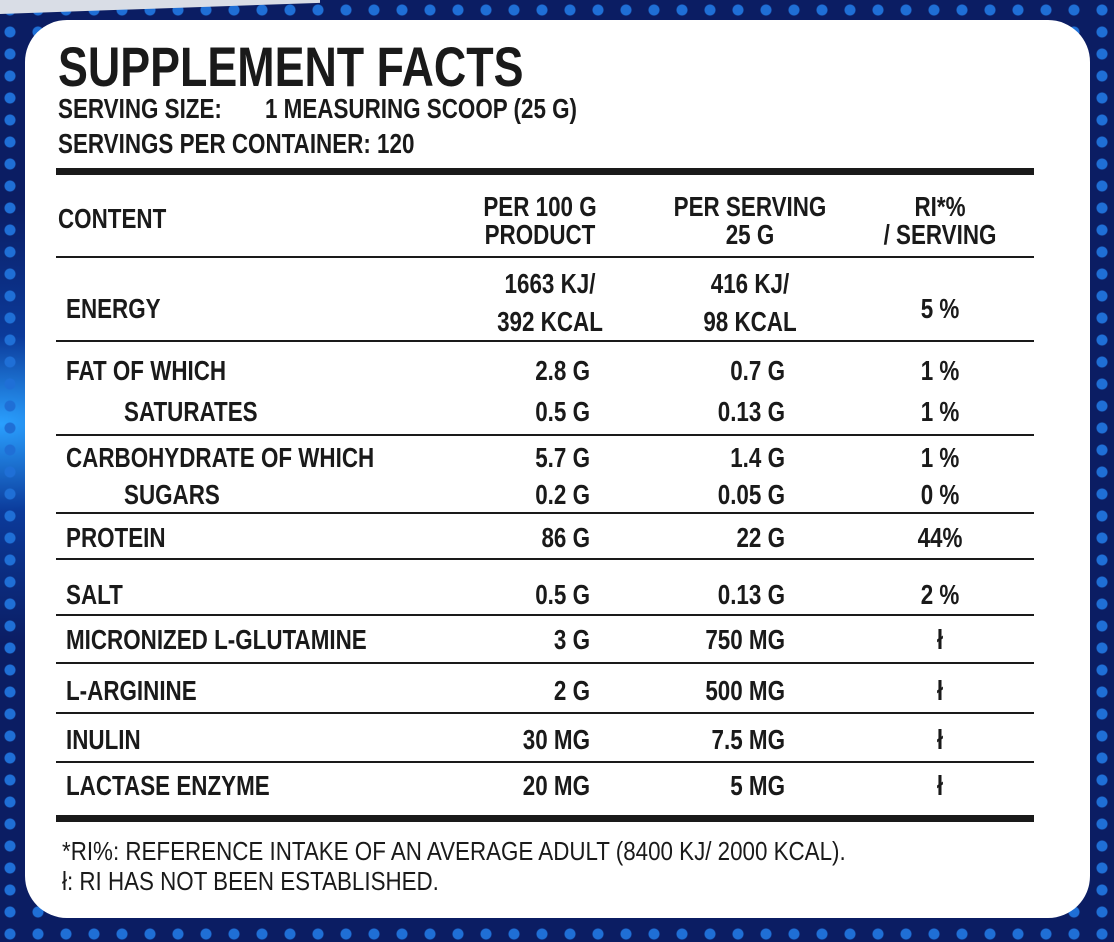  I want to click on header-ri-line1: RI*%, so click(940, 206).